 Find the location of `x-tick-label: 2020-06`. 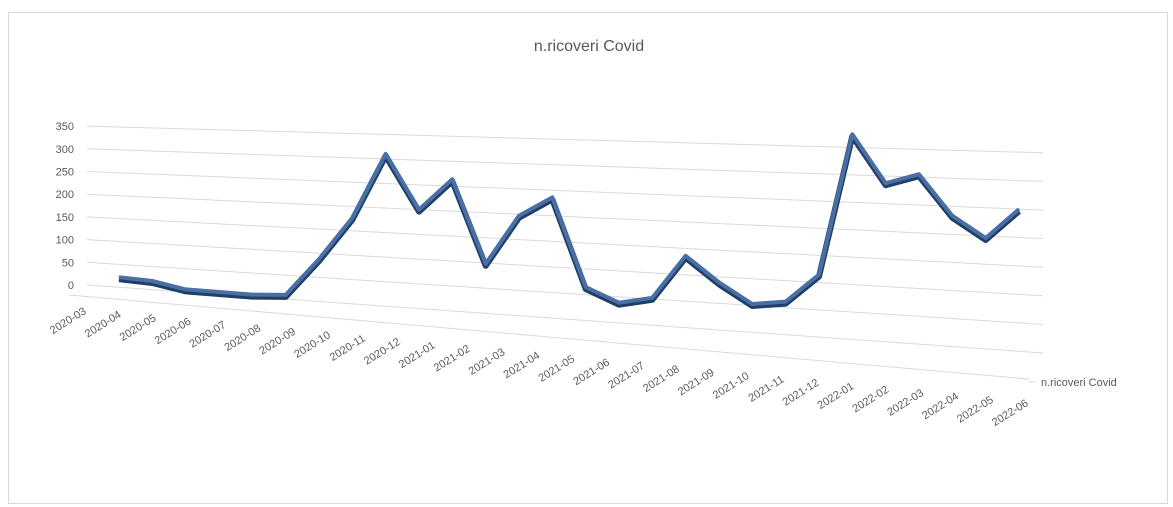

x-tick-label: 2020-06 is located at coordinates (173, 332).